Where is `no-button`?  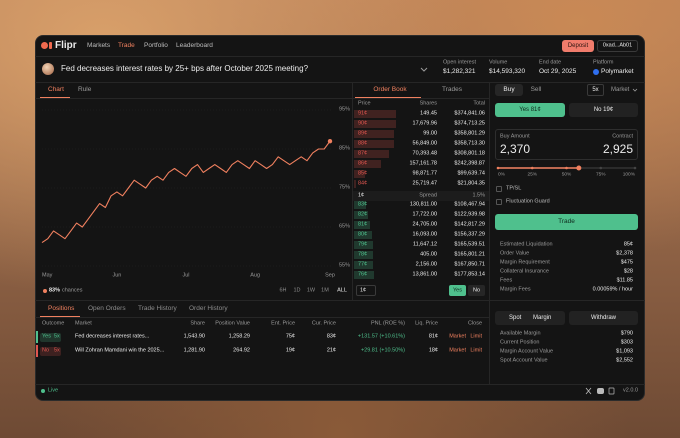 no-button is located at coordinates (603, 110).